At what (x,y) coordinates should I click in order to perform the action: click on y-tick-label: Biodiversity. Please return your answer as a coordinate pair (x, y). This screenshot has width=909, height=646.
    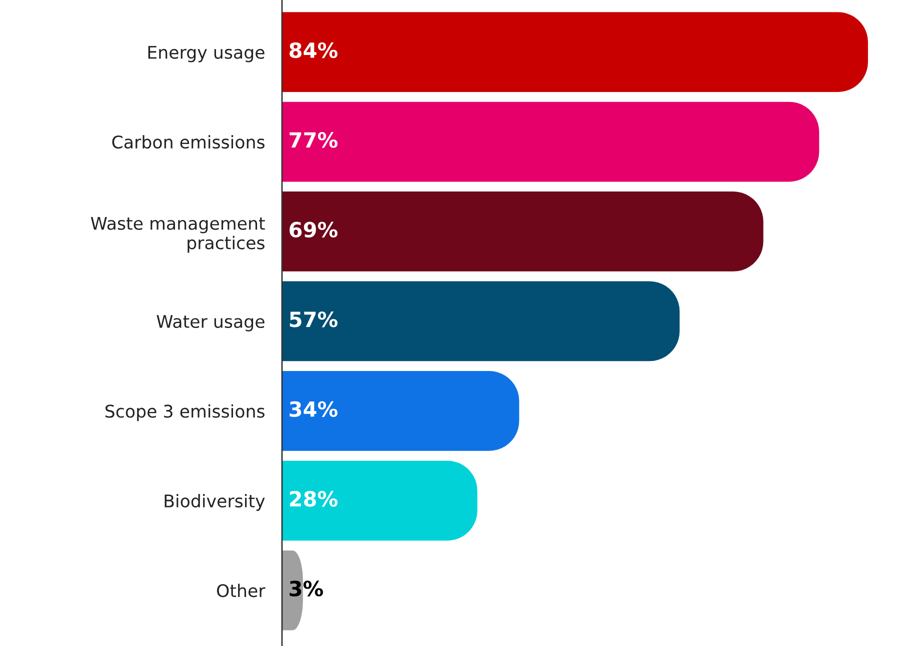
    Looking at the image, I should click on (214, 502).